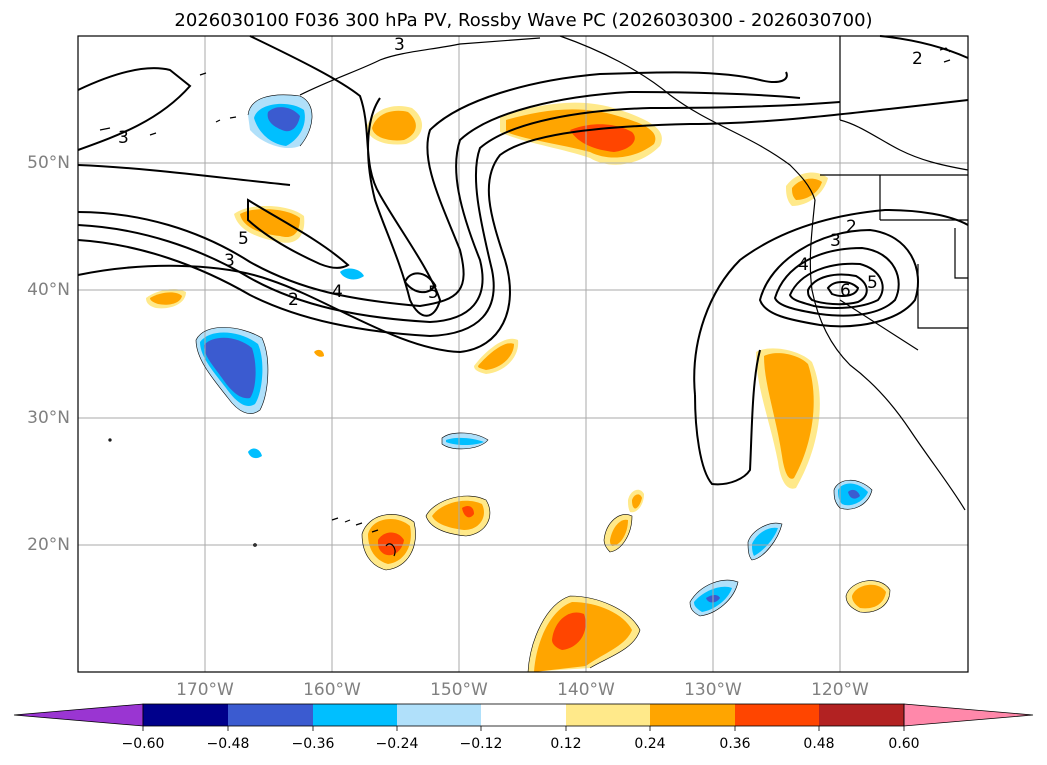 This screenshot has height=765, width=1047. What do you see at coordinates (968, 715) in the screenshot?
I see `colorbar-extend-high` at bounding box center [968, 715].